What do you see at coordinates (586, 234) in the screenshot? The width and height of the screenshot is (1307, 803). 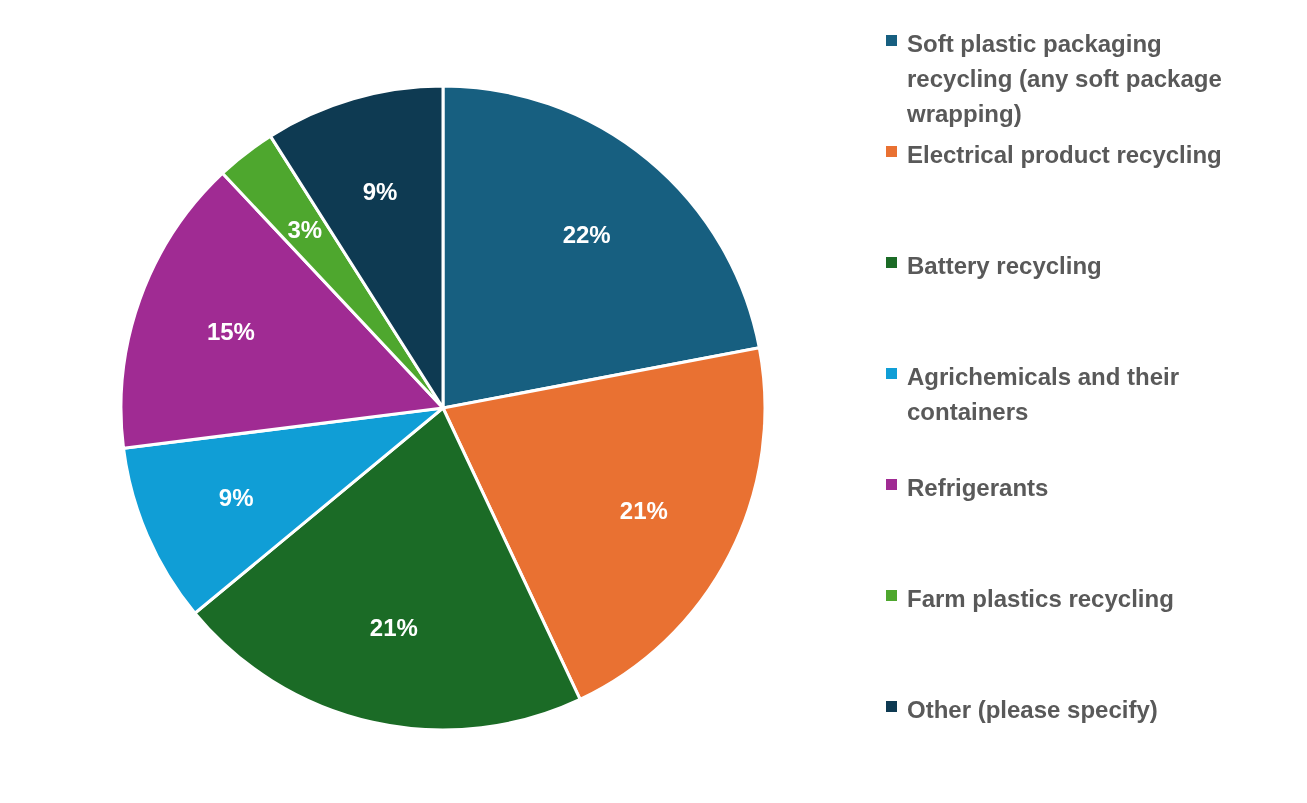 I see `data-label: 22%` at bounding box center [586, 234].